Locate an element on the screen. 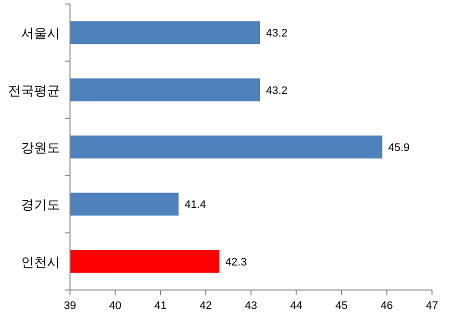  x-tick-label: 39 is located at coordinates (70, 306).